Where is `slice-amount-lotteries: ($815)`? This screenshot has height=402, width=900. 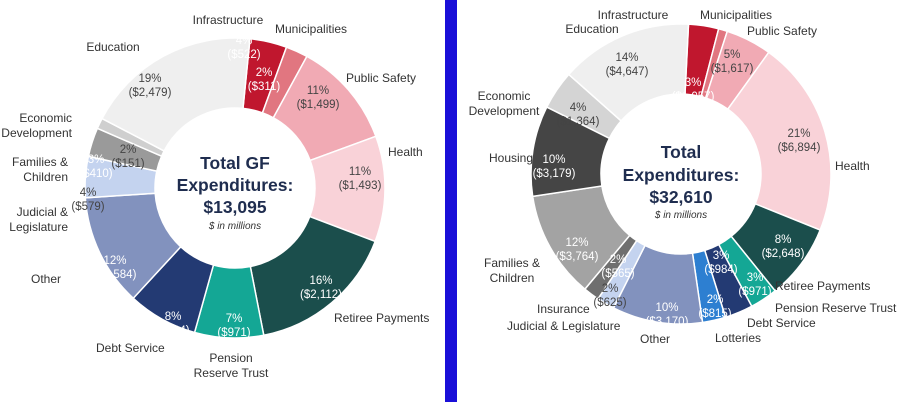
slice-amount-lotteries: ($815) is located at coordinates (714, 314).